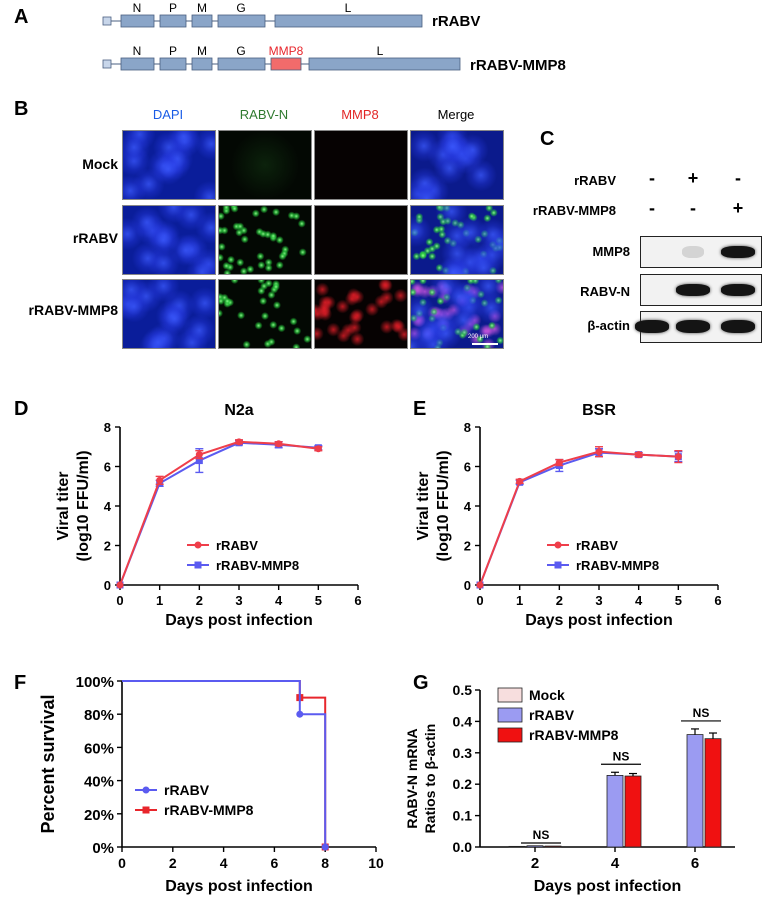 This screenshot has height=903, width=766. Describe the element at coordinates (361, 240) in the screenshot. I see `micrograph-rrabv-mmp8` at that location.